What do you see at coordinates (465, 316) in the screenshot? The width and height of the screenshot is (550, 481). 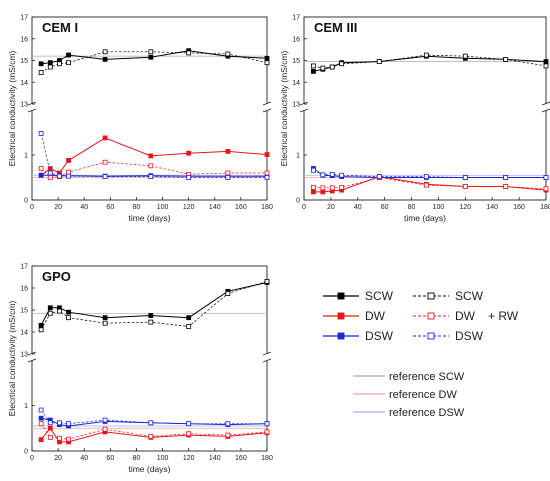 I see `legend-label: DW` at bounding box center [465, 316].